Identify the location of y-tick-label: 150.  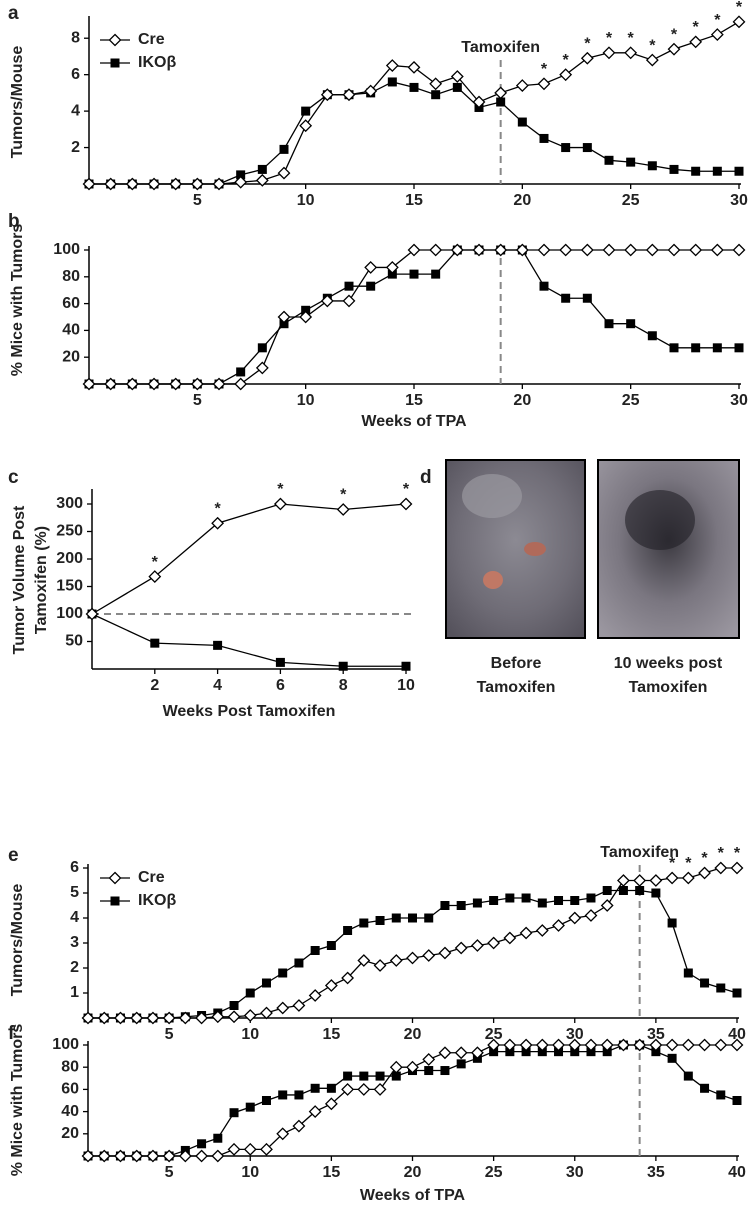
(69, 586).